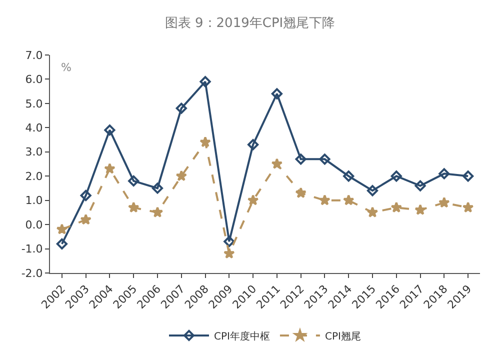 Image resolution: width=500 pixels, height=362 pixels. Describe the element at coordinates (34, 79) in the screenshot. I see `y-tick-label: 6.0` at that location.